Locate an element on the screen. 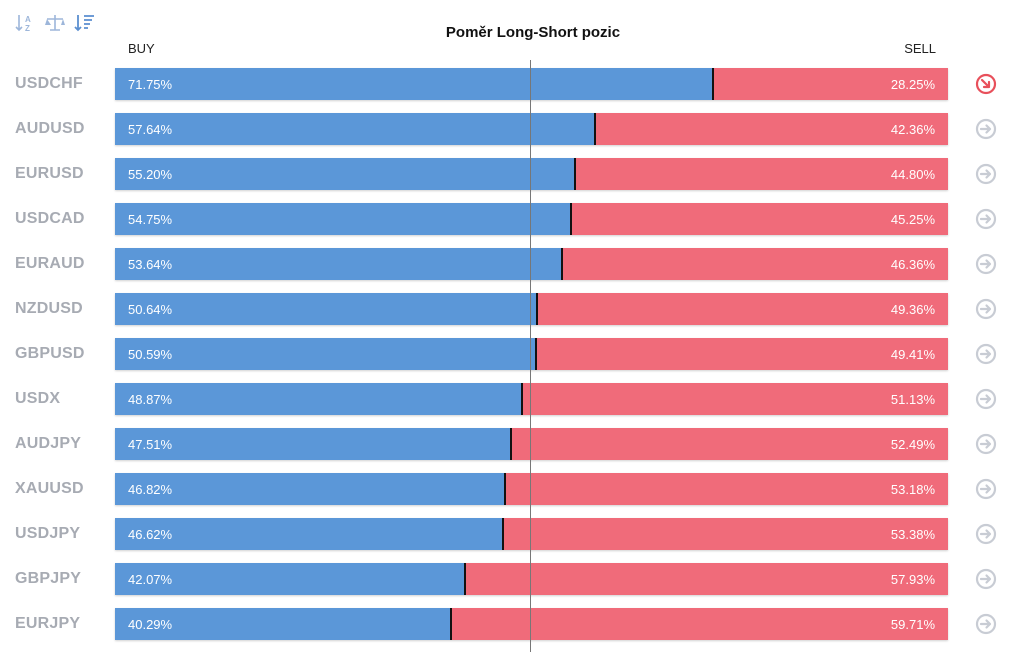 Image resolution: width=1012 pixels, height=659 pixels. bar-segment-sell: 44.80% is located at coordinates (761, 174).